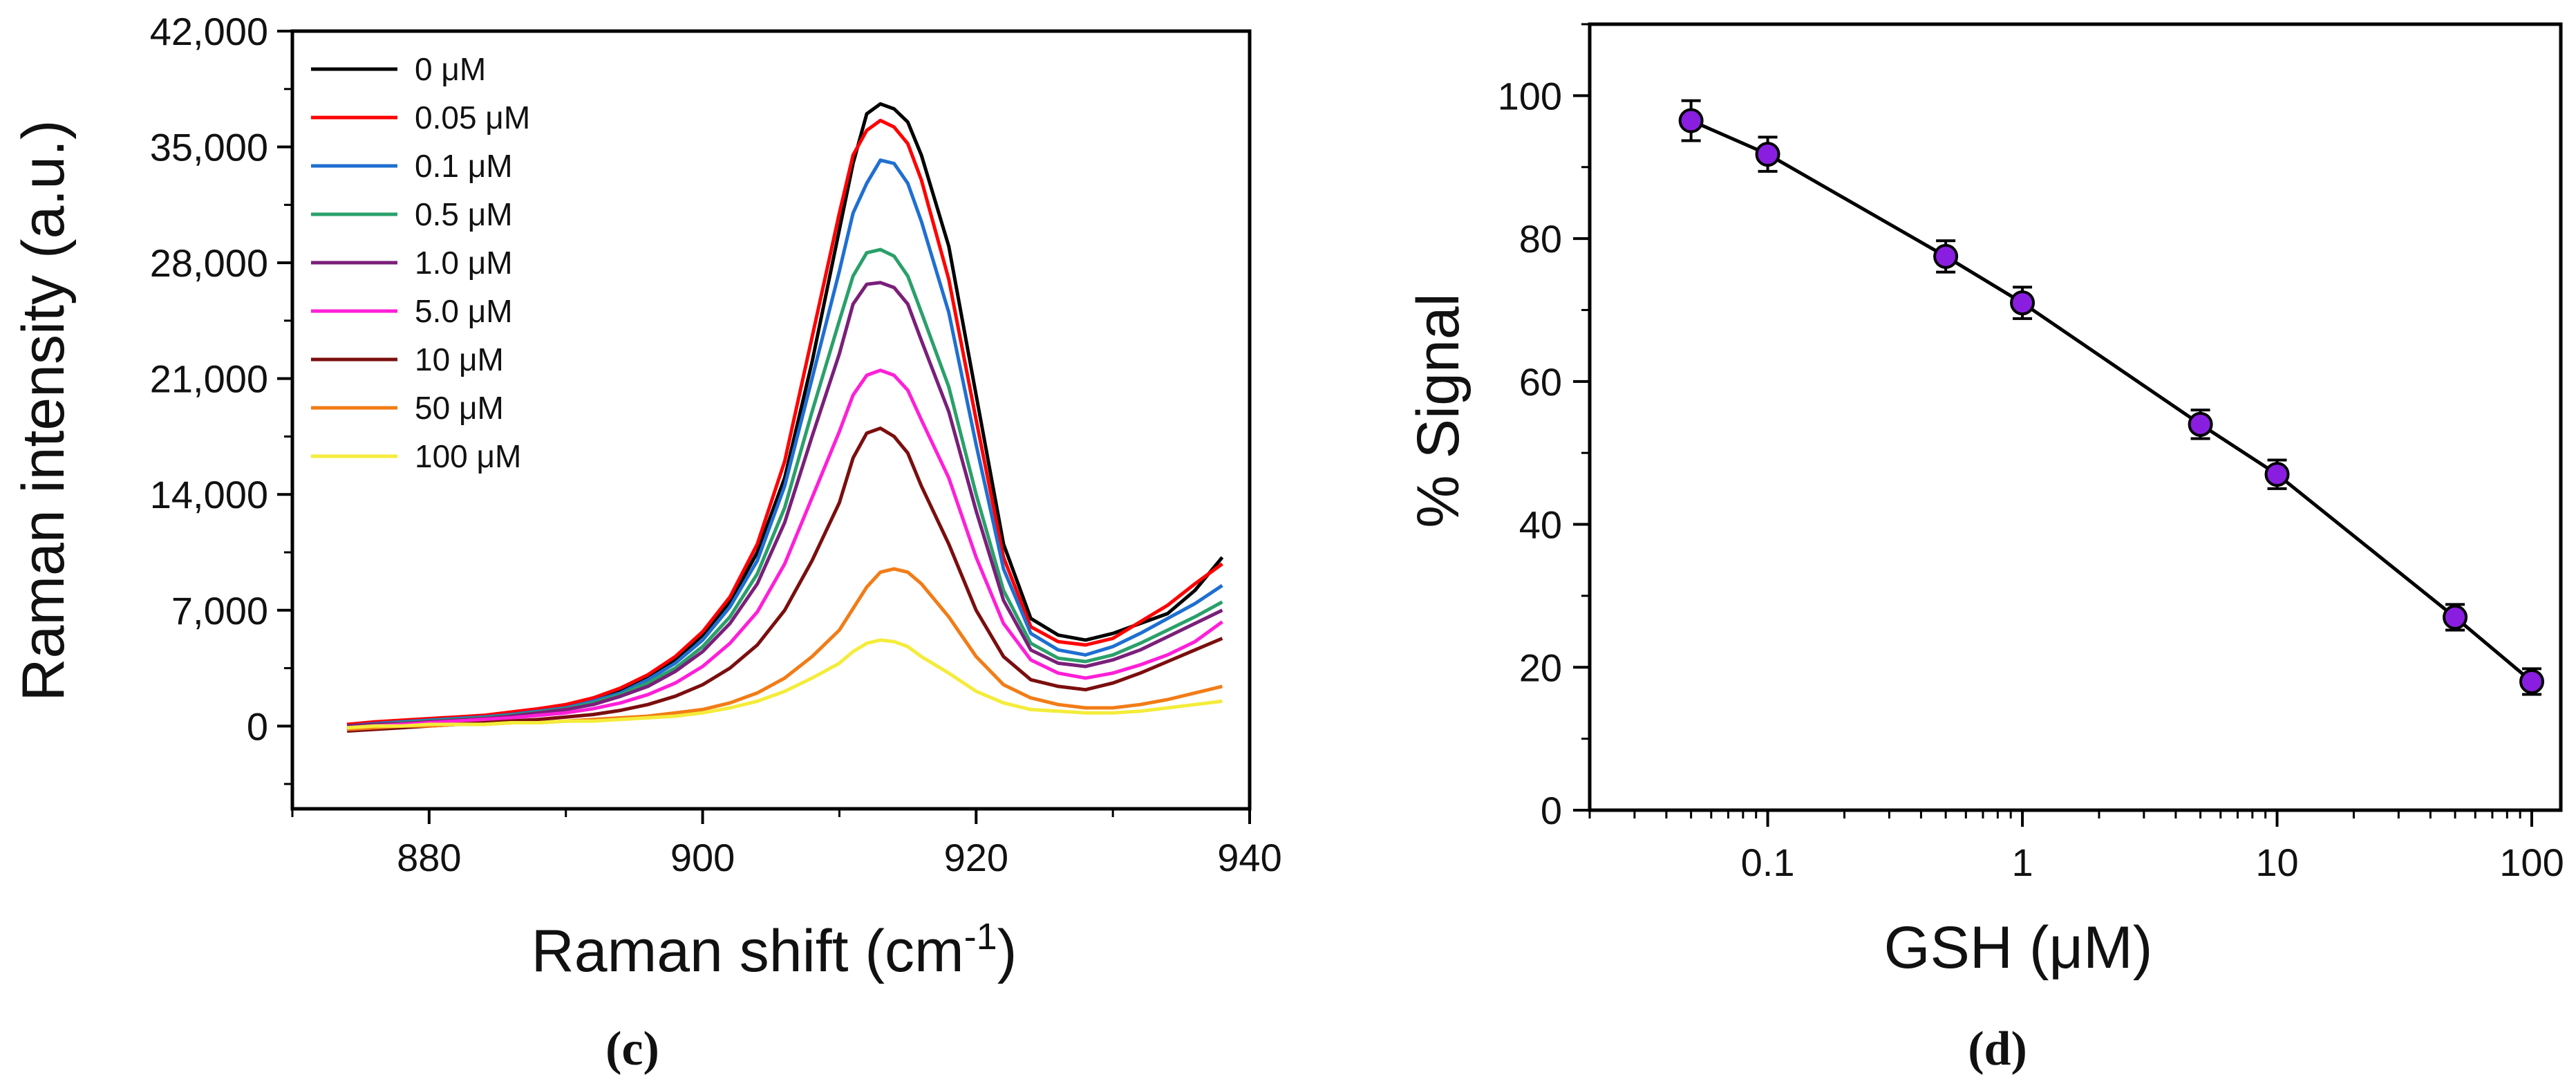 This screenshot has height=1086, width=2576. I want to click on x-tick-label: 880, so click(429, 857).